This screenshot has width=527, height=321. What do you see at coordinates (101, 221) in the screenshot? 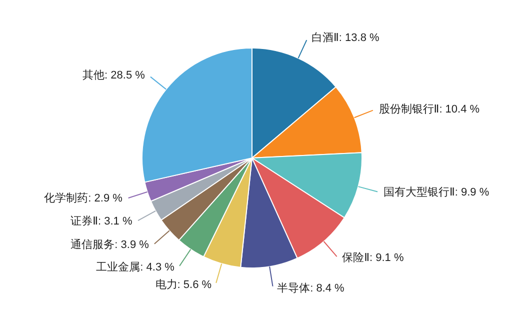
I see `slice-label: 证券Ⅱ: 3.1 %` at bounding box center [101, 221].